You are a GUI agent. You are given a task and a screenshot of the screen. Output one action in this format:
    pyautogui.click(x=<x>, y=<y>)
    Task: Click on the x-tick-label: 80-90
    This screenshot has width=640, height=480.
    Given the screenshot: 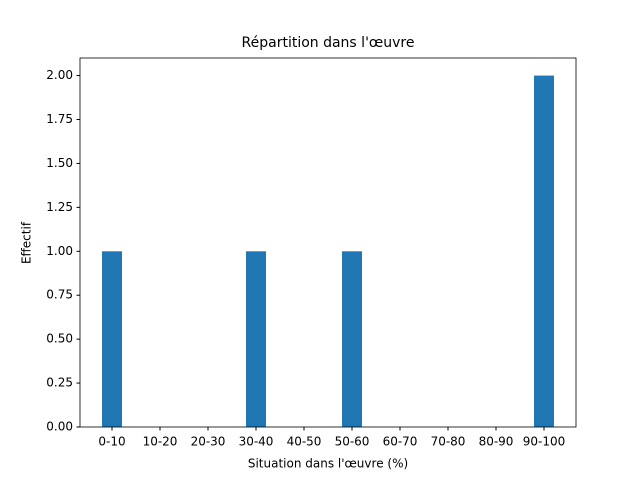 What is the action you would take?
    pyautogui.click(x=496, y=442)
    